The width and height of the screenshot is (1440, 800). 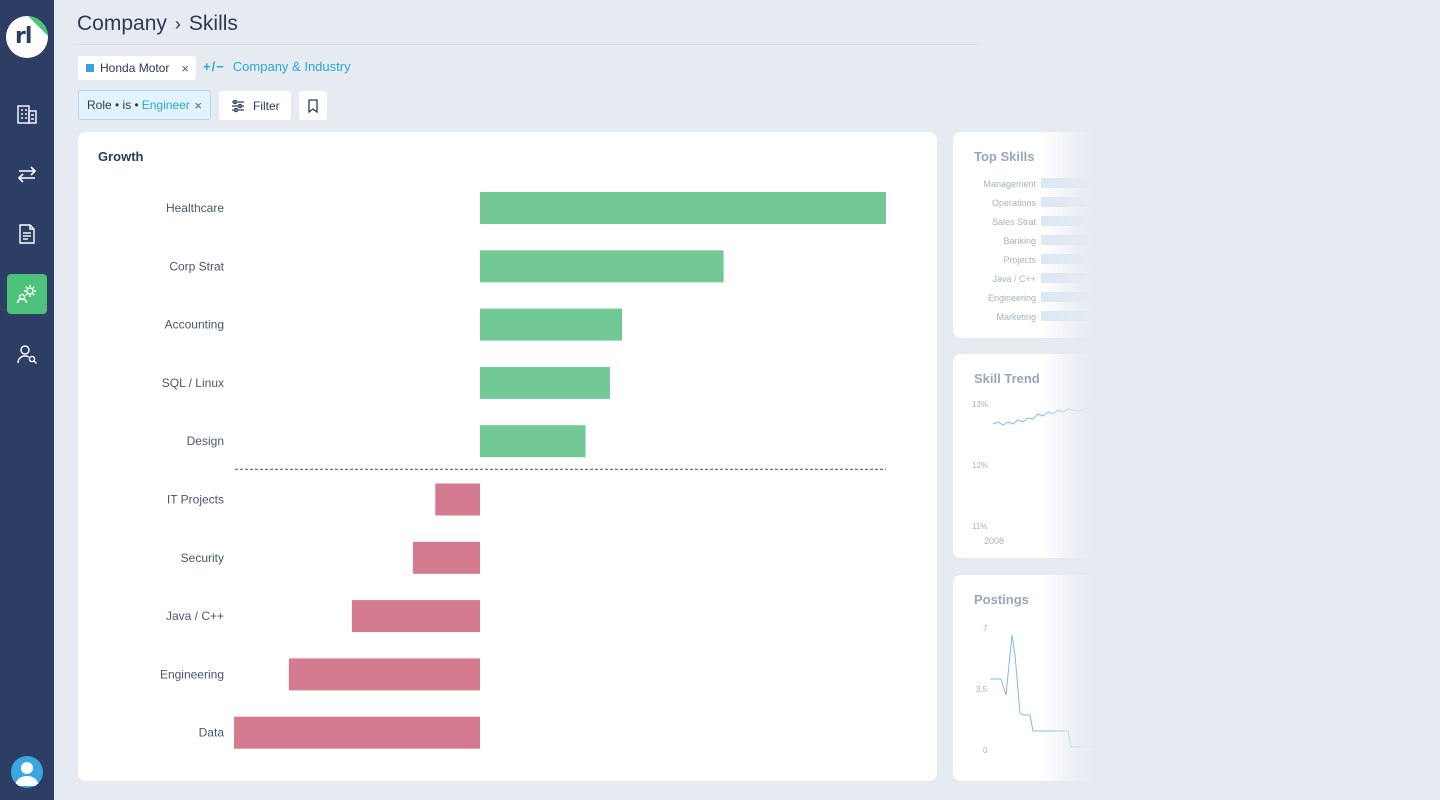 I want to click on company-chip: Honda Motor ×, so click(x=137, y=68).